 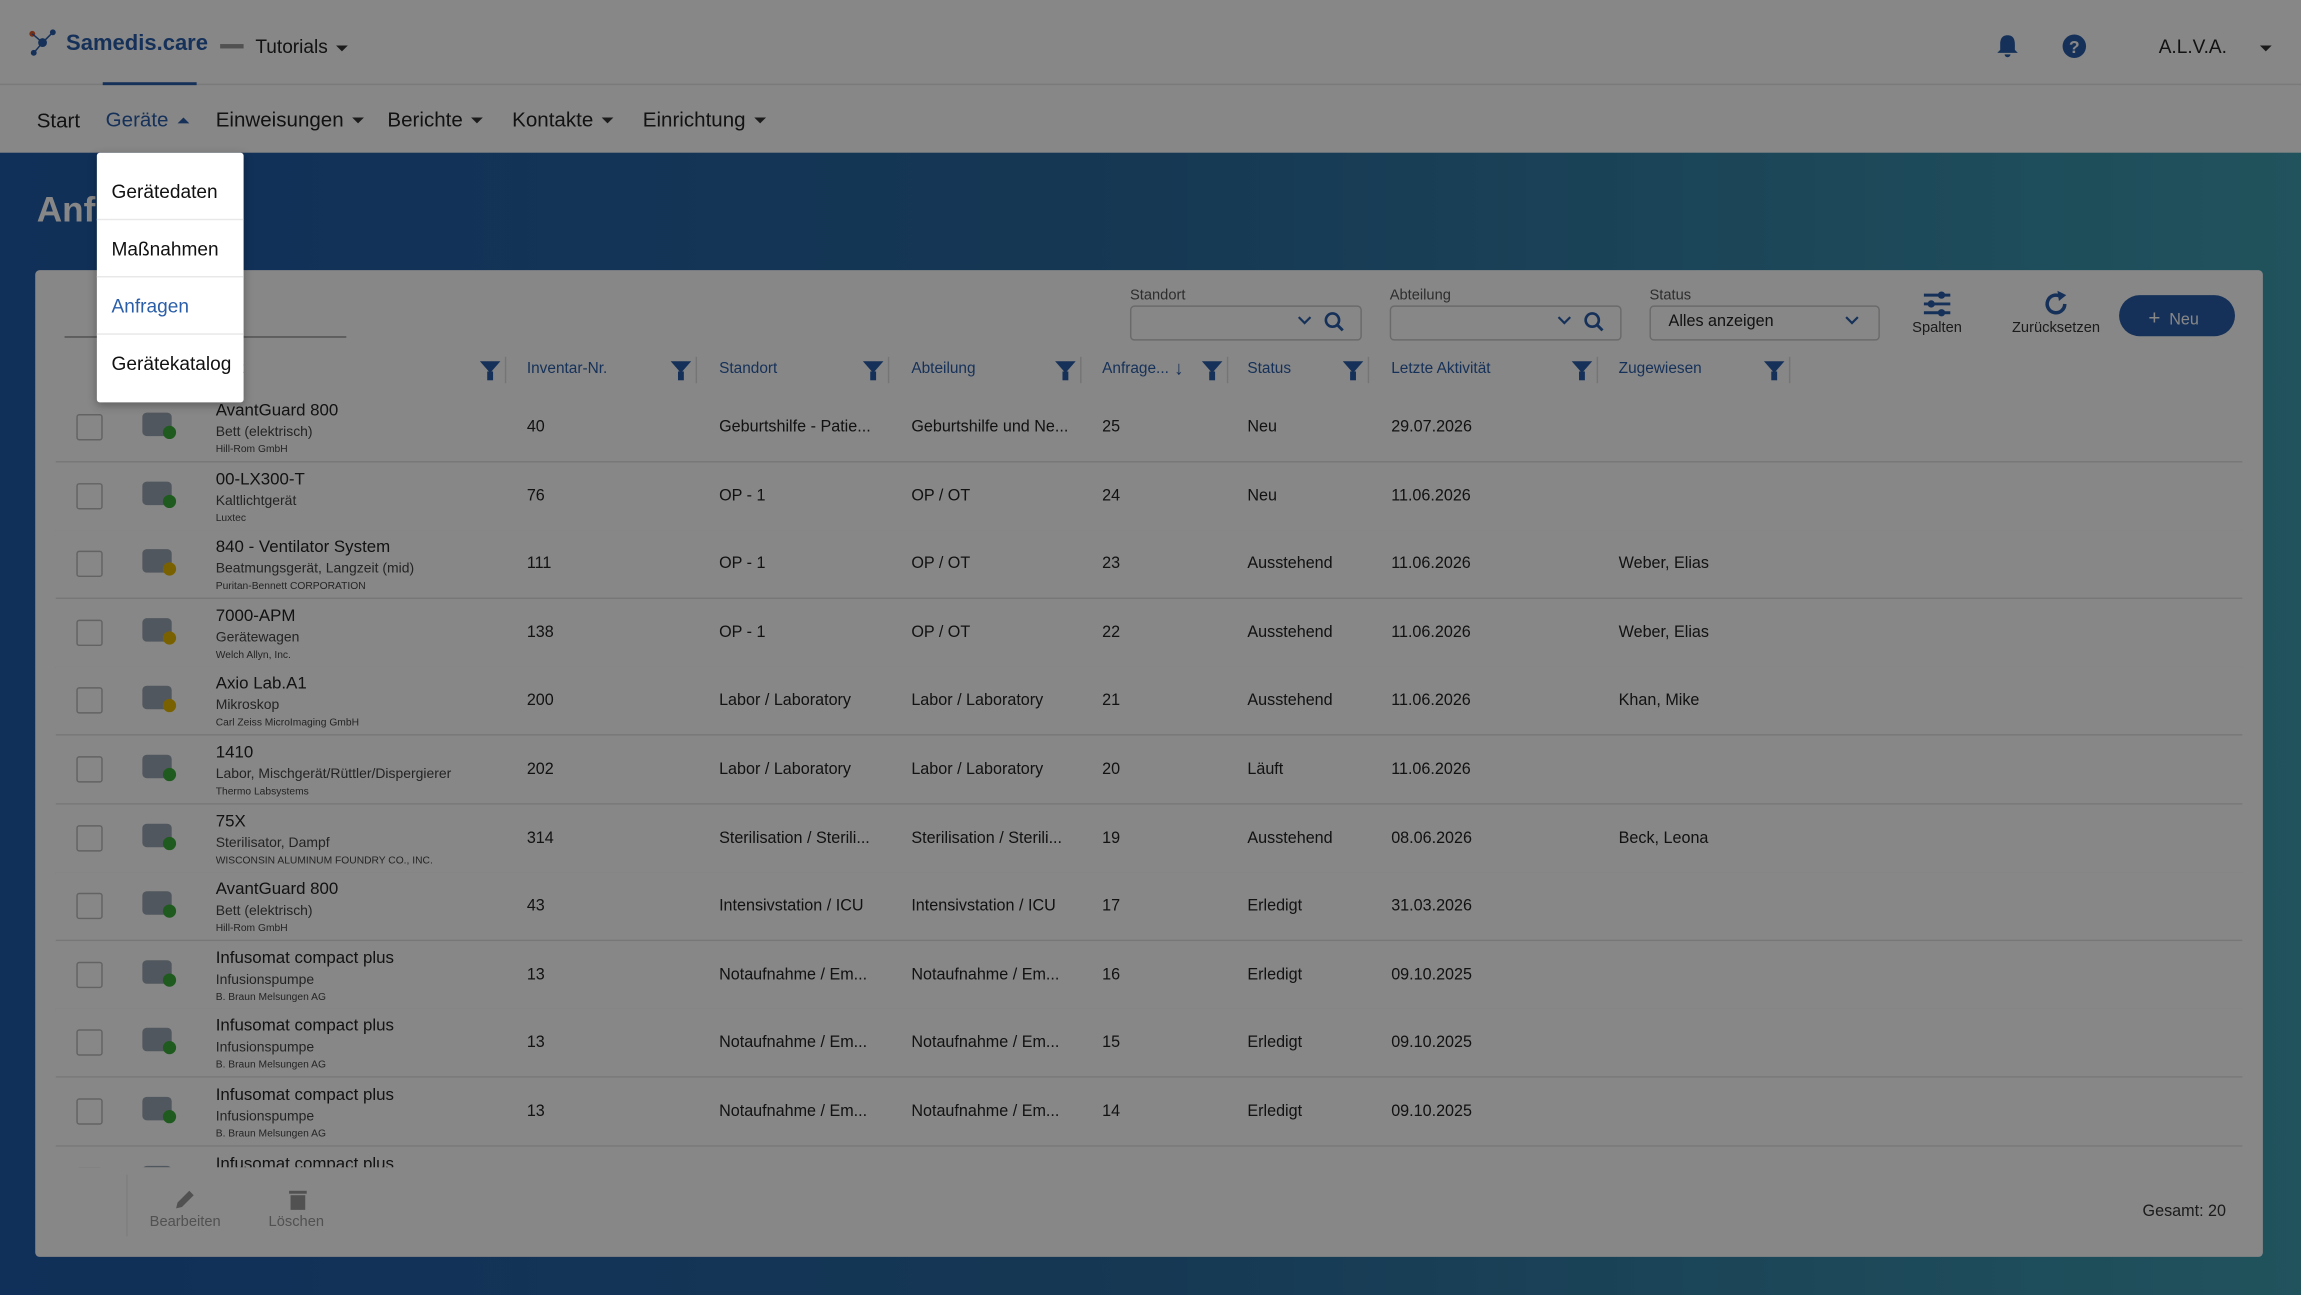 What do you see at coordinates (137, 43) in the screenshot?
I see `brand: Samedis.care` at bounding box center [137, 43].